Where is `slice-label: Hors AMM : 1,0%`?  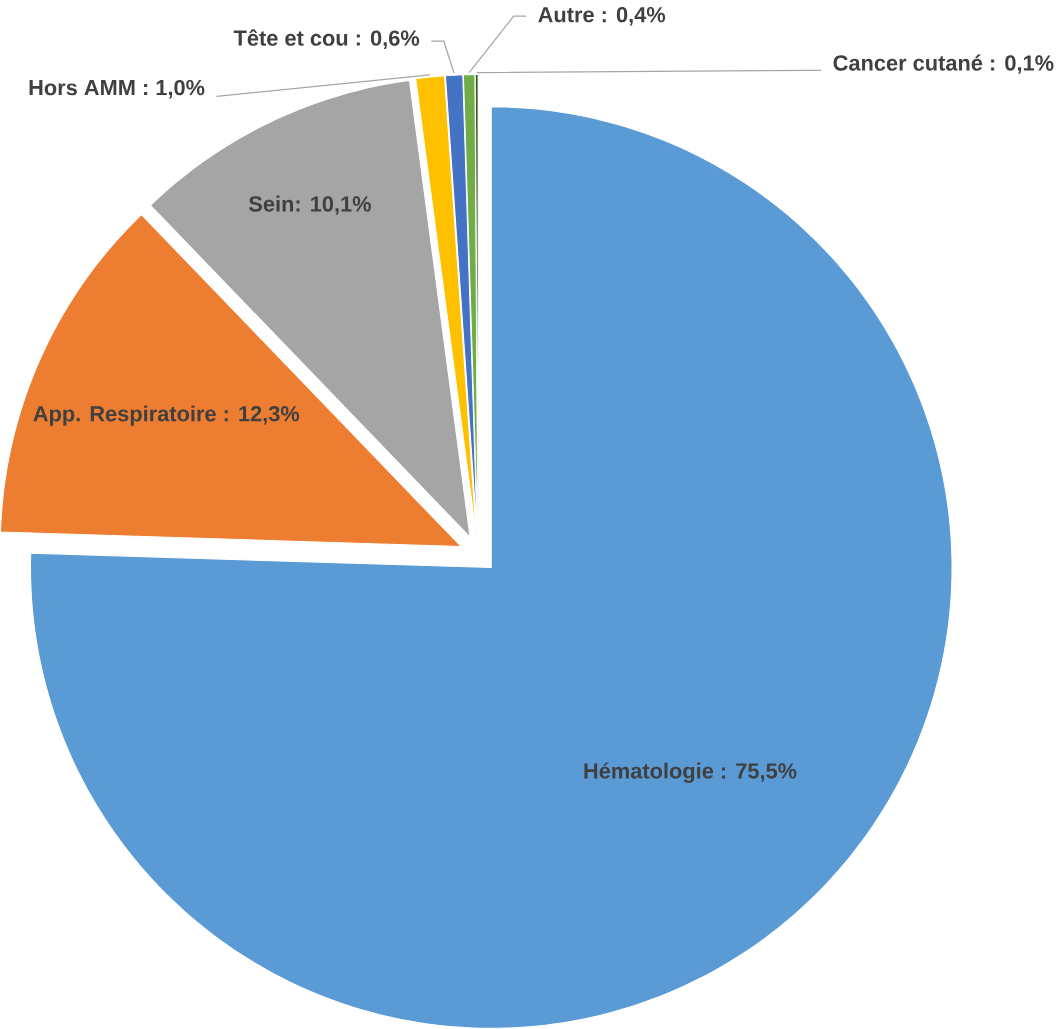
slice-label: Hors AMM : 1,0% is located at coordinates (117, 89).